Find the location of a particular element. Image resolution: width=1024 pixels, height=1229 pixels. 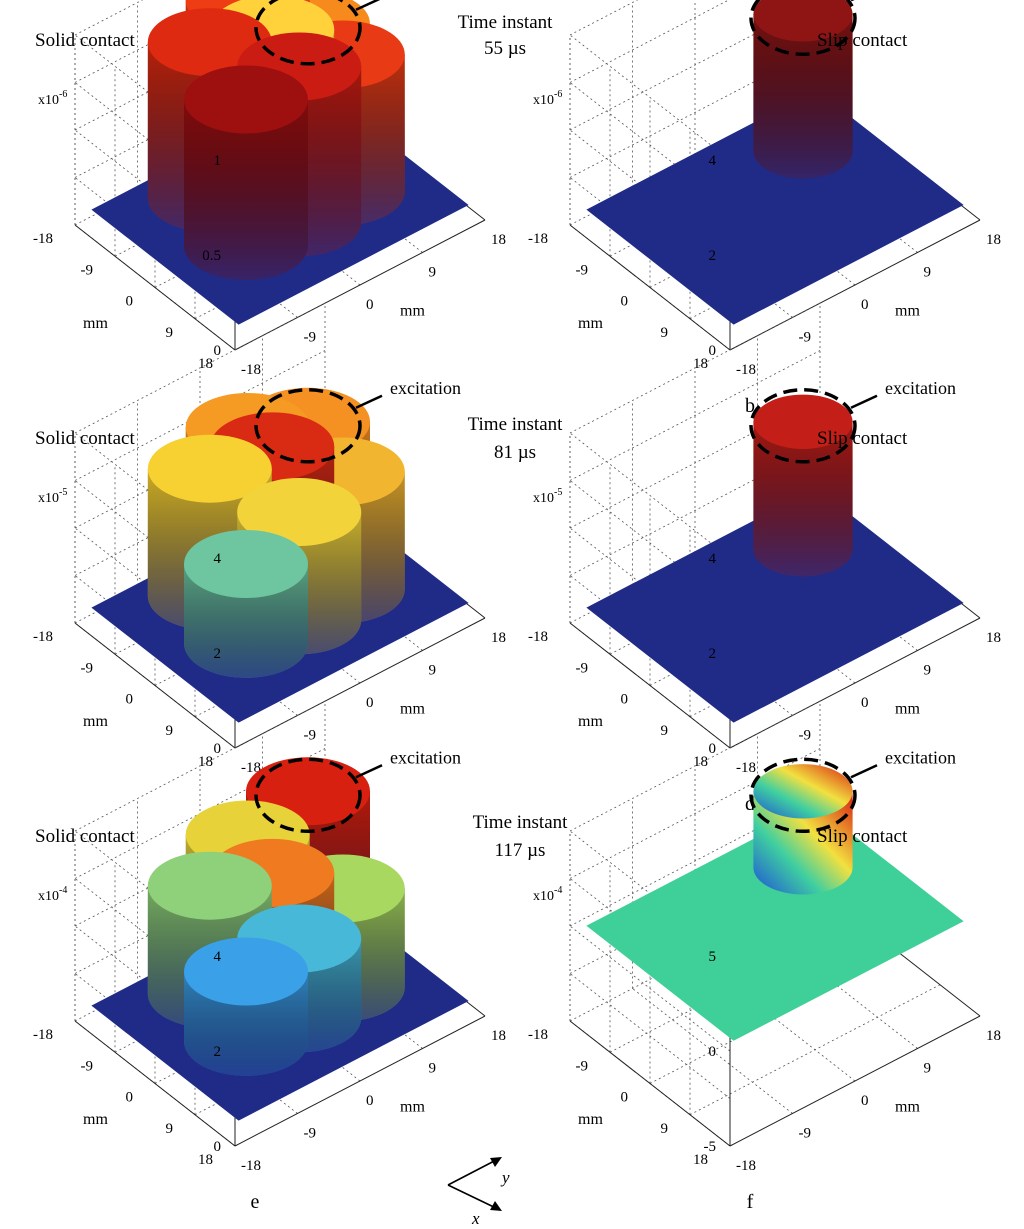

disc-front-left is located at coordinates (246, 172).